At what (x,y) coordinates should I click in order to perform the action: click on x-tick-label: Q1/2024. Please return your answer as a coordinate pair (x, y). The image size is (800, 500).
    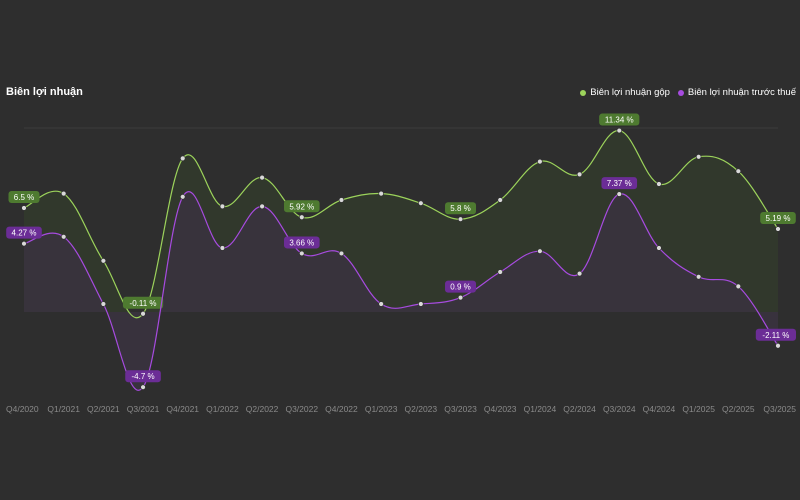
    Looking at the image, I should click on (540, 409).